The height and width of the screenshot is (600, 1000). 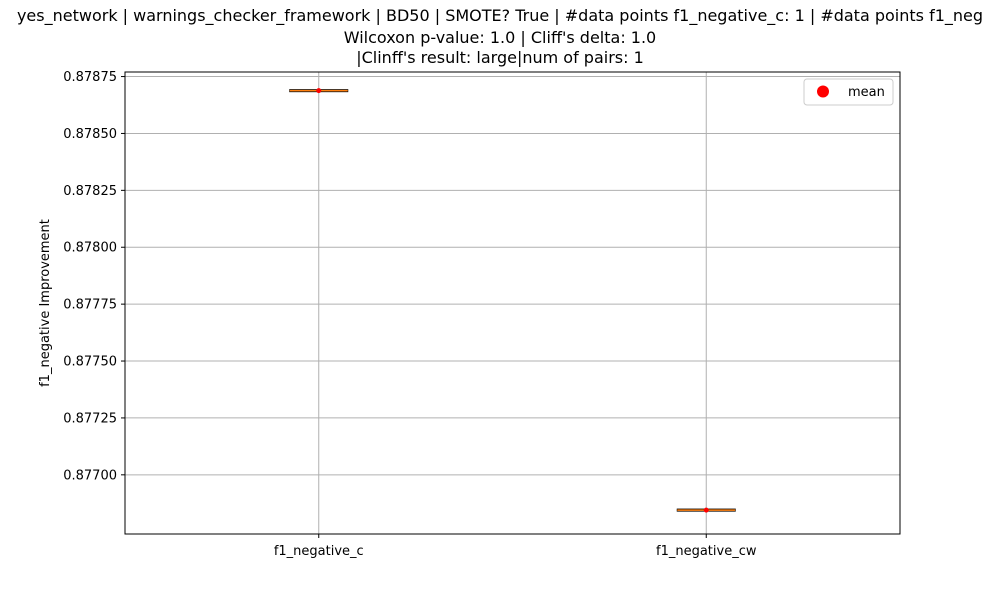 I want to click on y-tick-label: 0.87850, so click(x=90, y=134).